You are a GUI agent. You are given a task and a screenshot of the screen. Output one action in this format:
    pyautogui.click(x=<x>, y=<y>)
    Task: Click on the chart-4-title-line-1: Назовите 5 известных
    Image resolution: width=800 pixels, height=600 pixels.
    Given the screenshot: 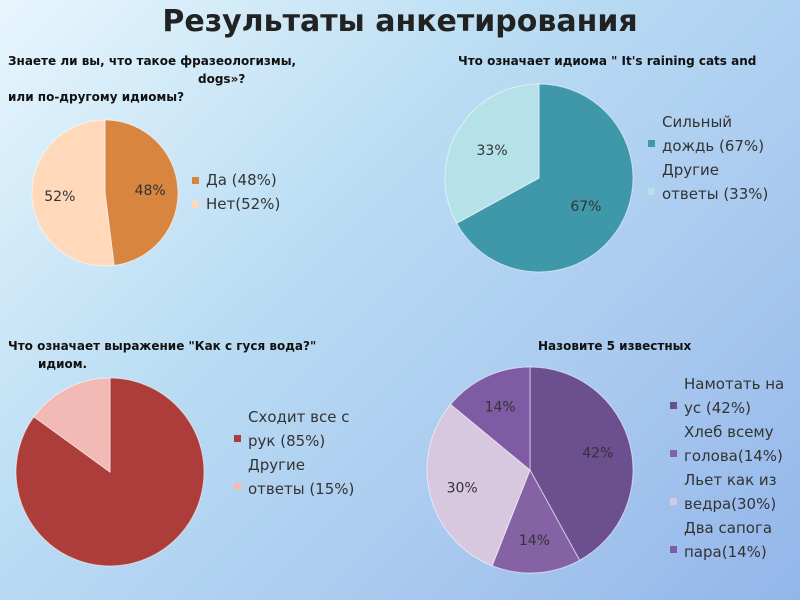 What is the action you would take?
    pyautogui.click(x=615, y=346)
    